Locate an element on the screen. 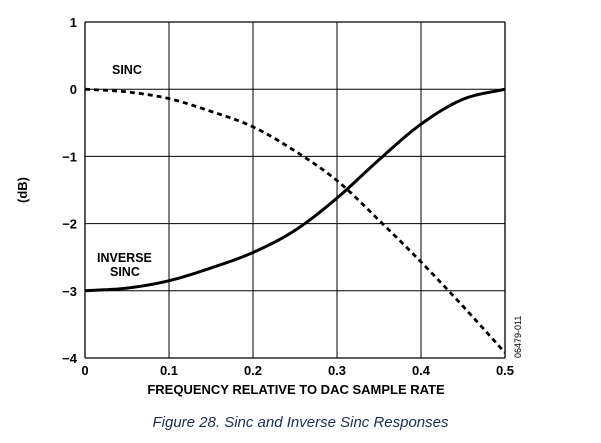  inverse-sinc-annotation-line1: INVERSE is located at coordinates (124, 258).